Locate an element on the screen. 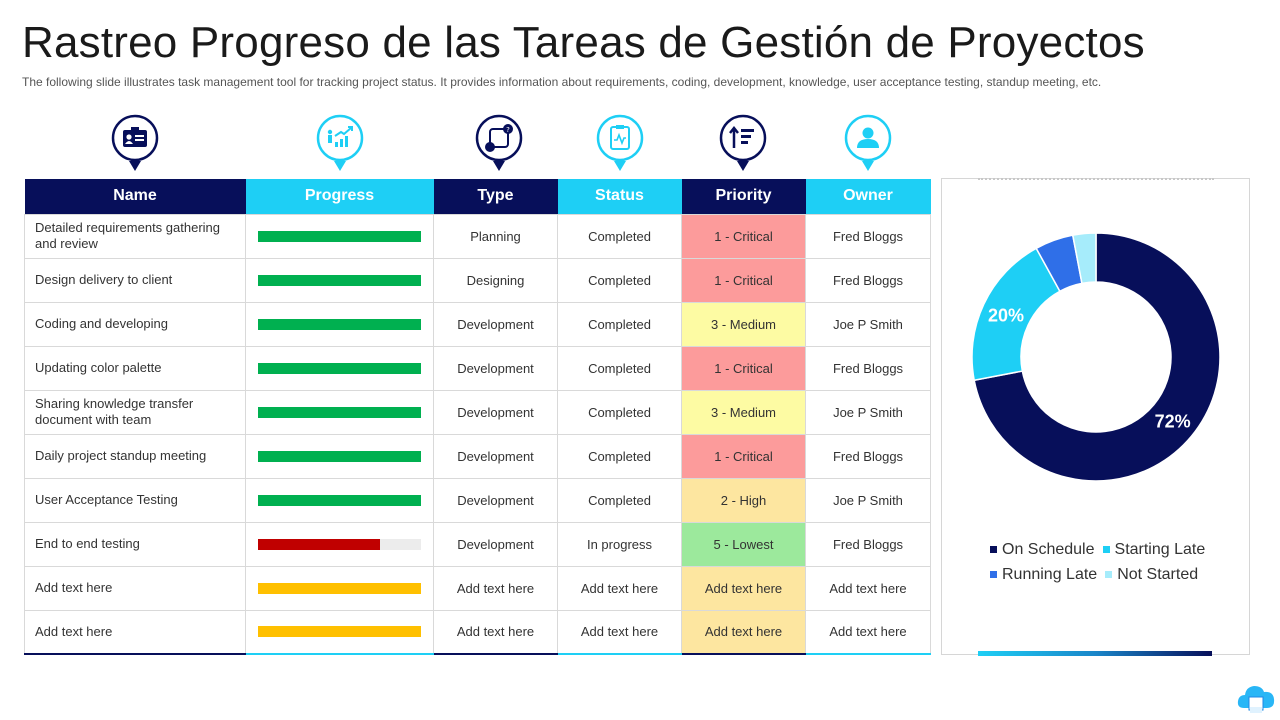 The height and width of the screenshot is (720, 1280). task-name-cell: Daily project standup meeting is located at coordinates (135, 456).